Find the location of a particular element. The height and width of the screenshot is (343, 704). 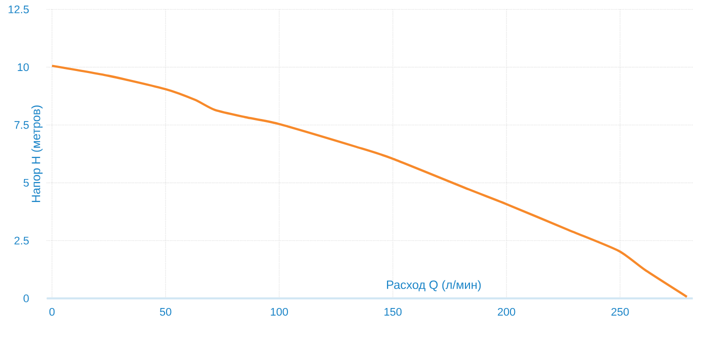

y-tick-label: 12.5 is located at coordinates (18, 10).